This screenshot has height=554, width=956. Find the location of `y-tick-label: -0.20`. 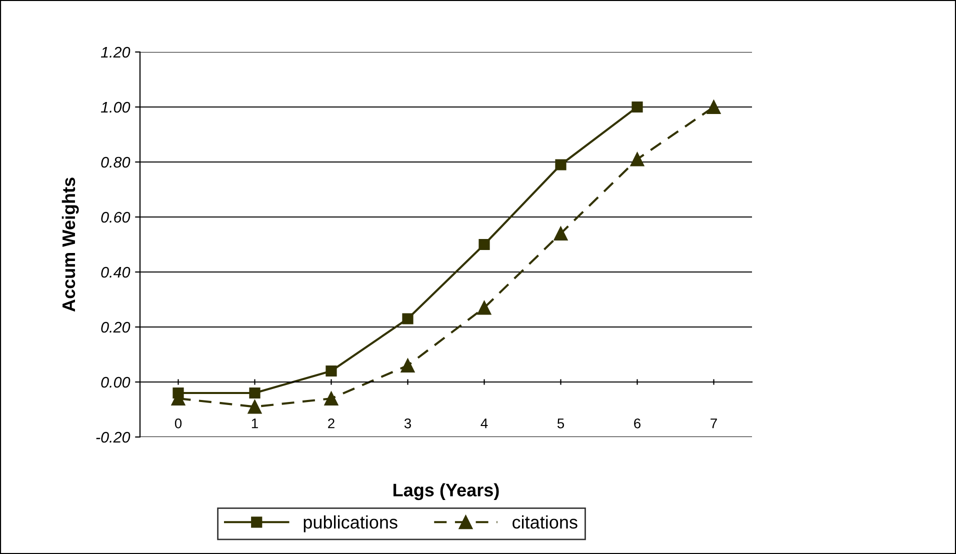

y-tick-label: -0.20 is located at coordinates (113, 437).